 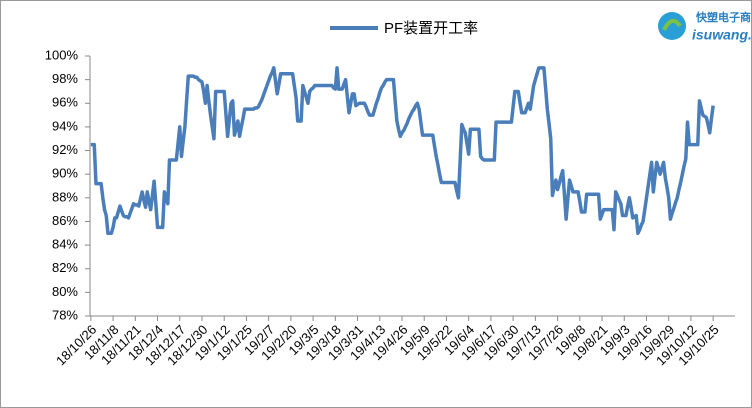 What do you see at coordinates (65, 78) in the screenshot?
I see `y-tick-label: 98%` at bounding box center [65, 78].